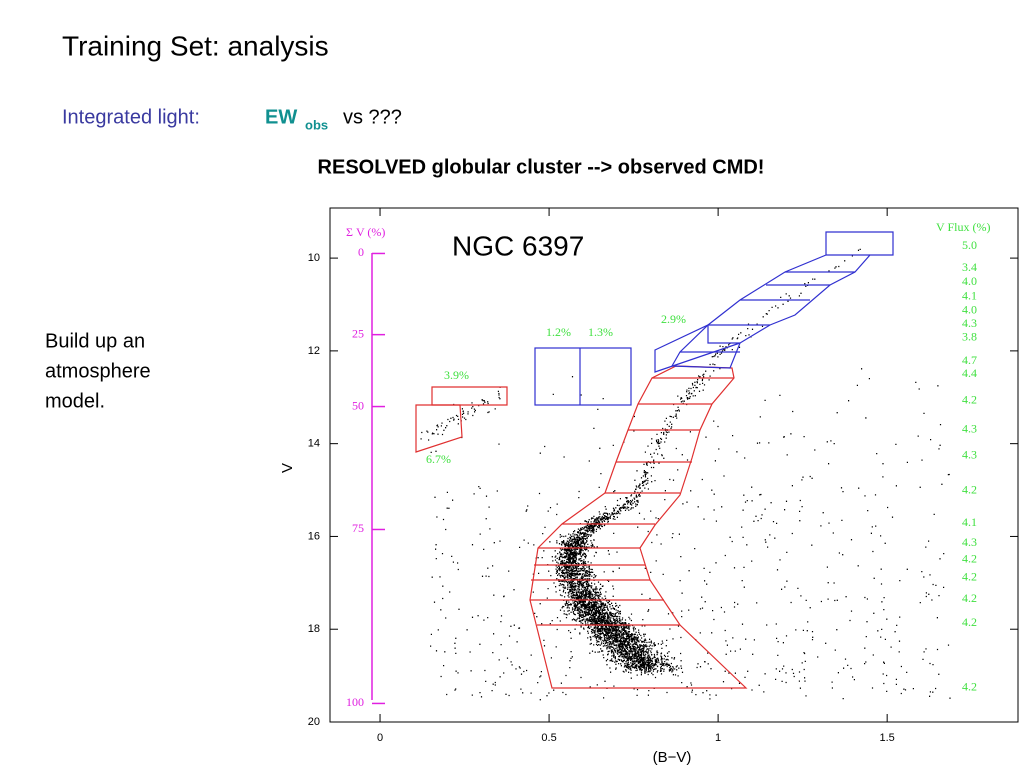 This screenshot has width=1024, height=768. What do you see at coordinates (98, 371) in the screenshot?
I see `note-line: atmosphere` at bounding box center [98, 371].